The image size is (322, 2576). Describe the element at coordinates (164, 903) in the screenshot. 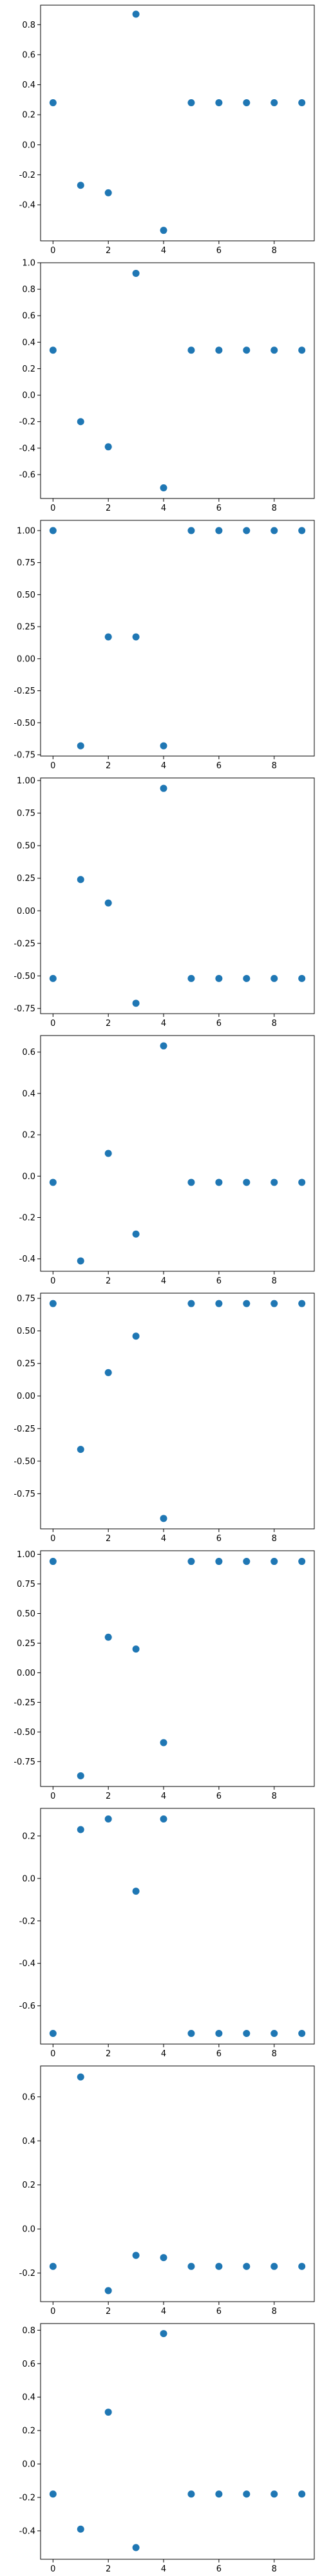

I see `chart-panel: 0 2 4 6 8 -0.75 -0.50 -0.25 0.00 0.25 0.50 0.75 1.00` at that location.